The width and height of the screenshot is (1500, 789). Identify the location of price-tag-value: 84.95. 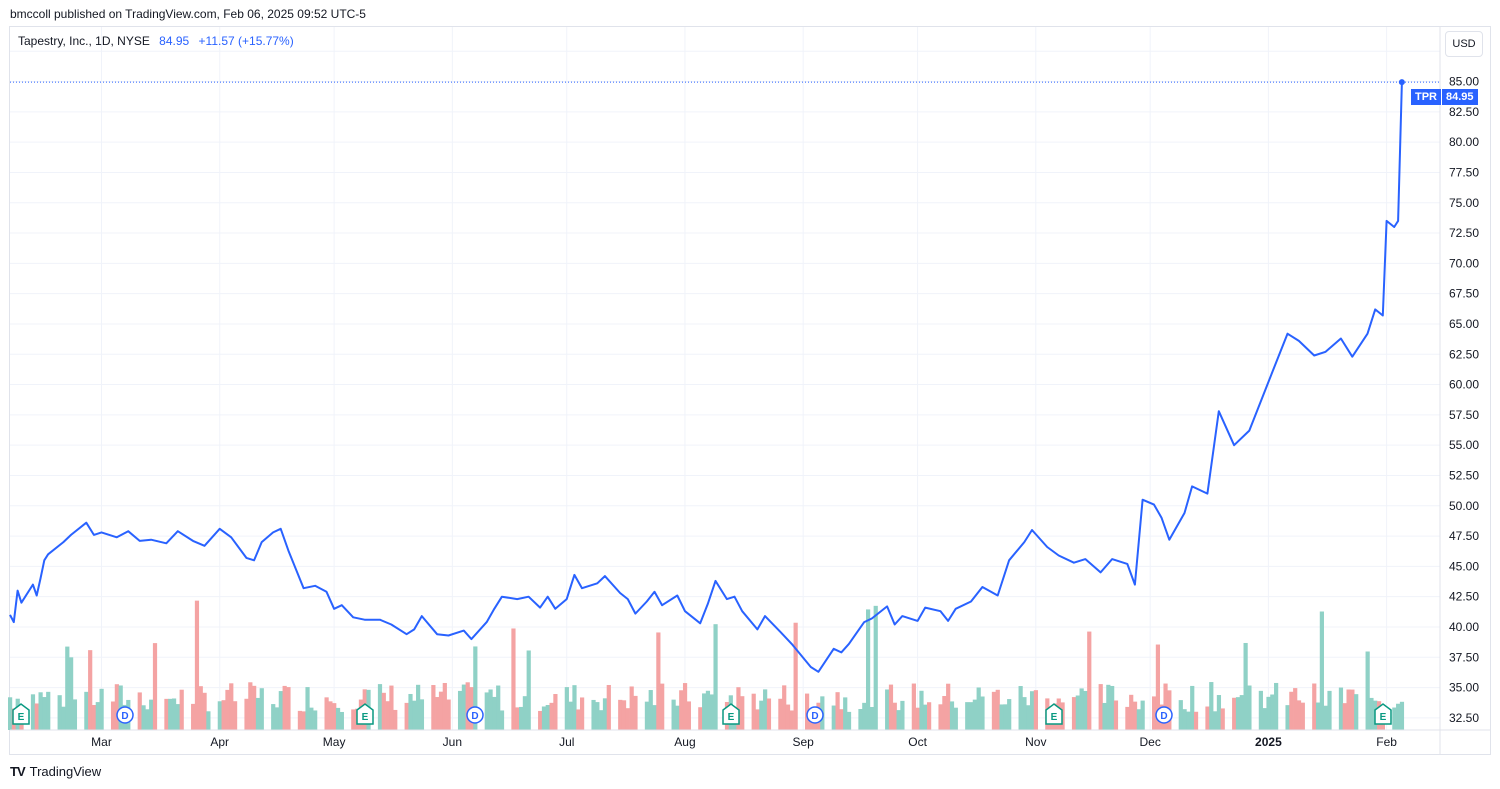
(1460, 97).